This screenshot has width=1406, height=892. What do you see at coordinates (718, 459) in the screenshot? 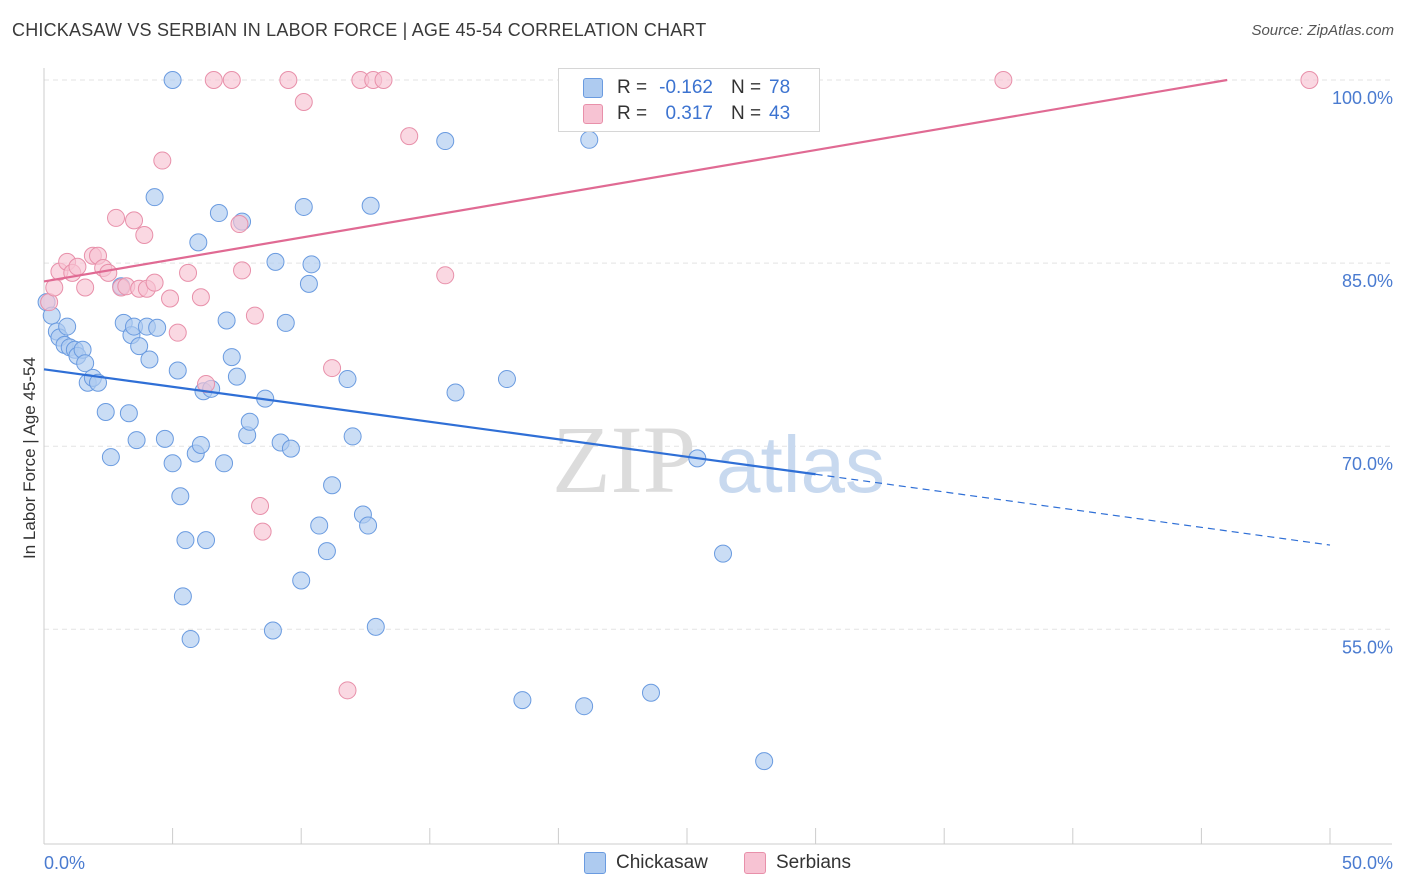
I see `watermark: ZIP atlas` at bounding box center [718, 459].